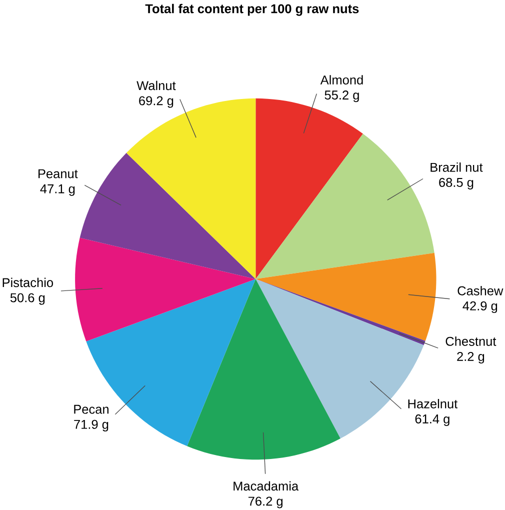 The image size is (505, 510). What do you see at coordinates (432, 420) in the screenshot?
I see `data-label: 61.4 g` at bounding box center [432, 420].